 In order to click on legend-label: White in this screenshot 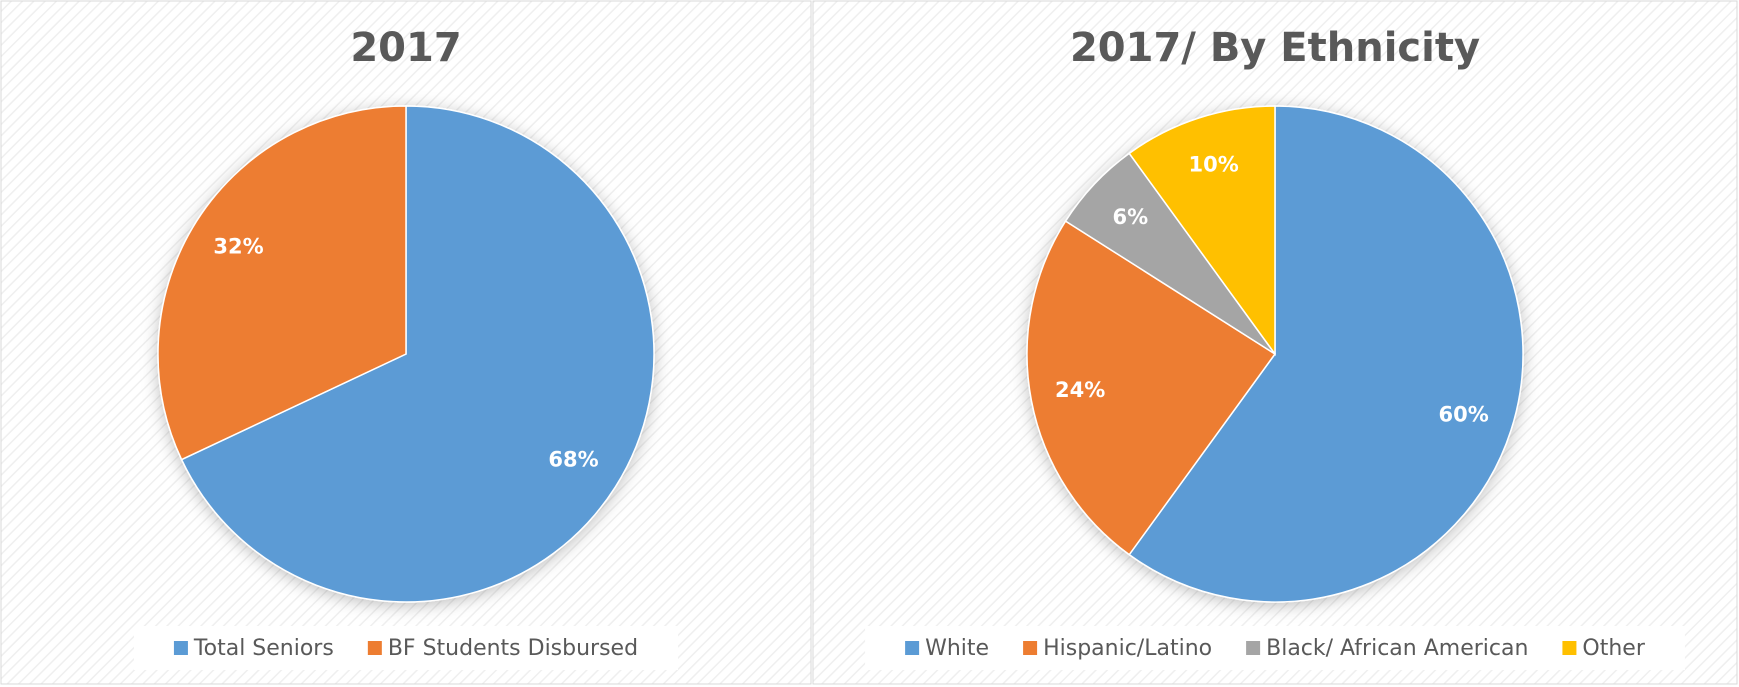, I will do `click(957, 648)`.